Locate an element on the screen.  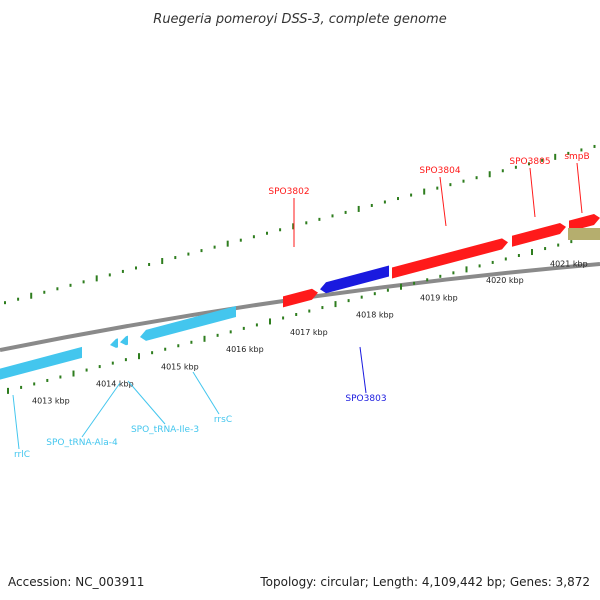
gene-rrlC is located at coordinates (41, 363).